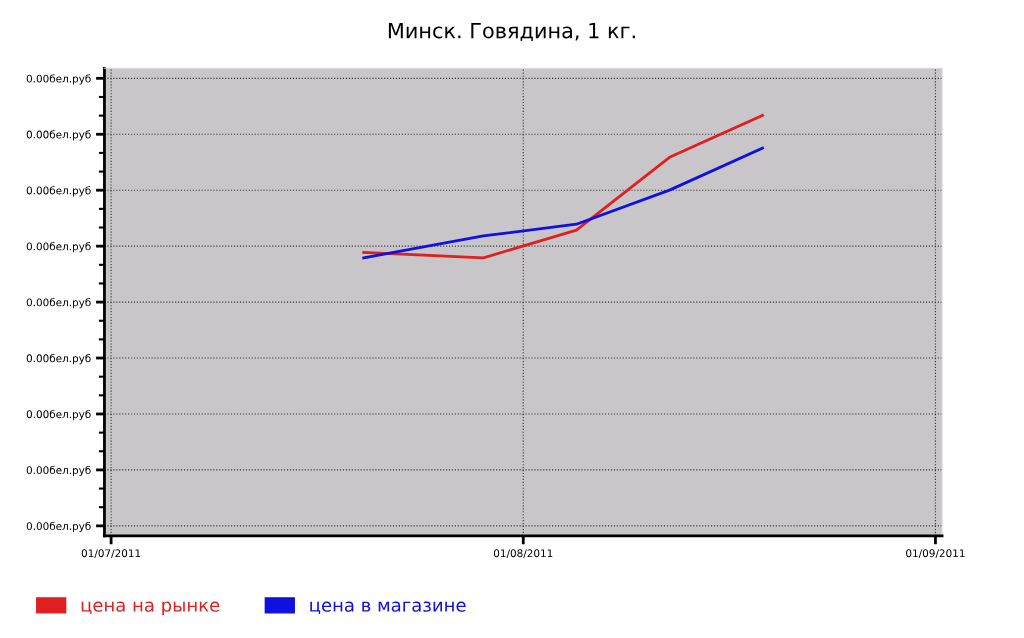  Describe the element at coordinates (935, 553) in the screenshot. I see `x-tick-label: 01/09/2011` at that location.